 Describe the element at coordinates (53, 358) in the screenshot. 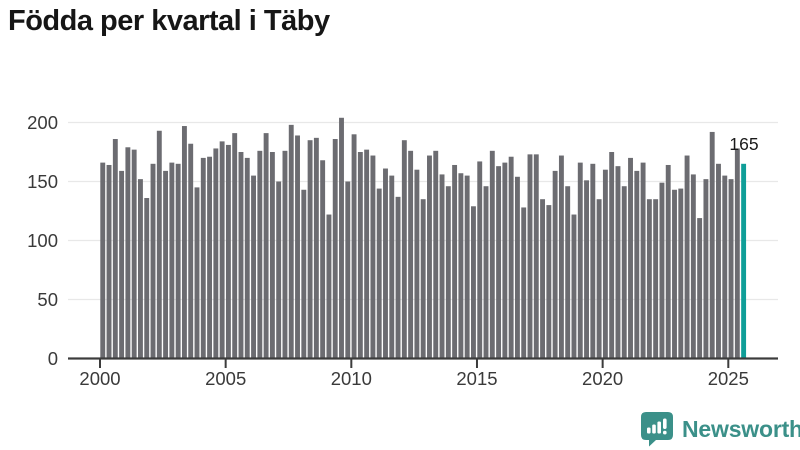

I see `y-tick-label: 0` at that location.